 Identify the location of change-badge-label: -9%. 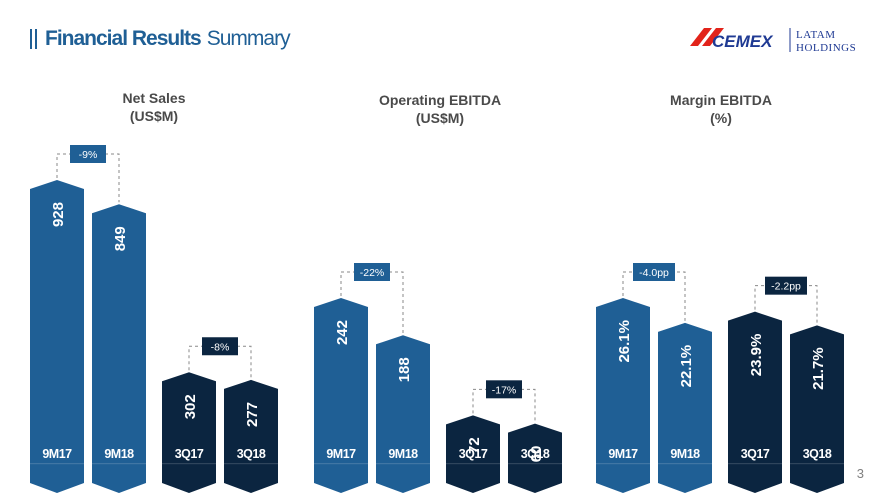
(88, 155).